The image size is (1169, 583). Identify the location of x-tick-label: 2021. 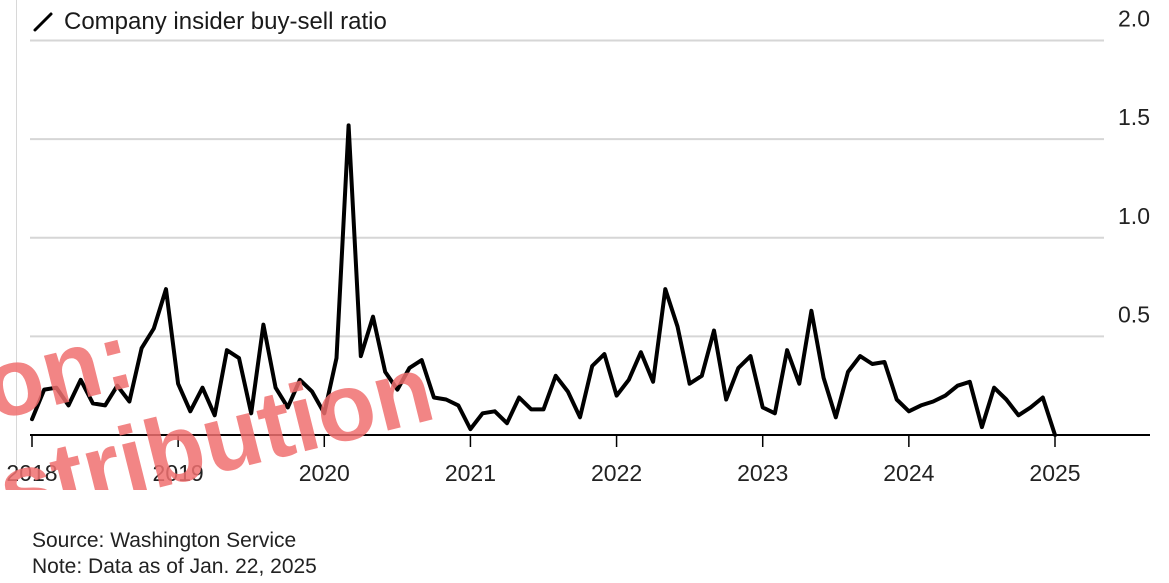
(470, 473).